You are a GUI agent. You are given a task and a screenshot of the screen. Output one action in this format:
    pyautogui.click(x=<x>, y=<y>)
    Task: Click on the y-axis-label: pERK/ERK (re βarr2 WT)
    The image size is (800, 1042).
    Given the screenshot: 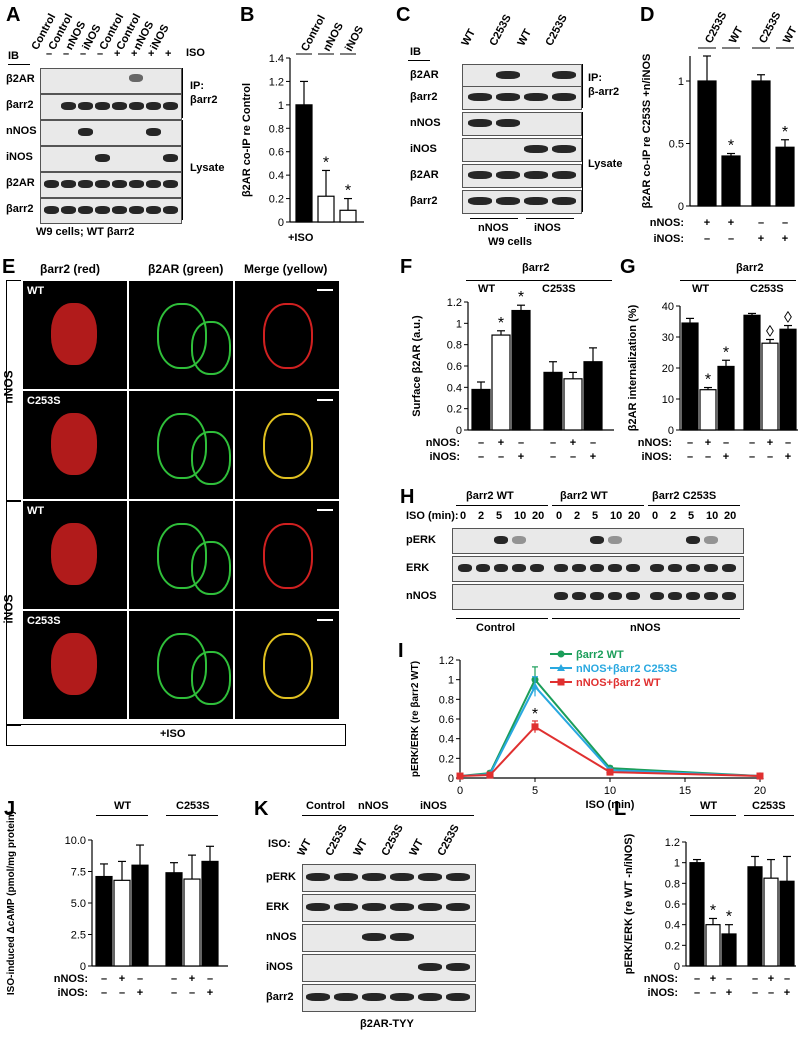 What is the action you would take?
    pyautogui.click(x=415, y=719)
    